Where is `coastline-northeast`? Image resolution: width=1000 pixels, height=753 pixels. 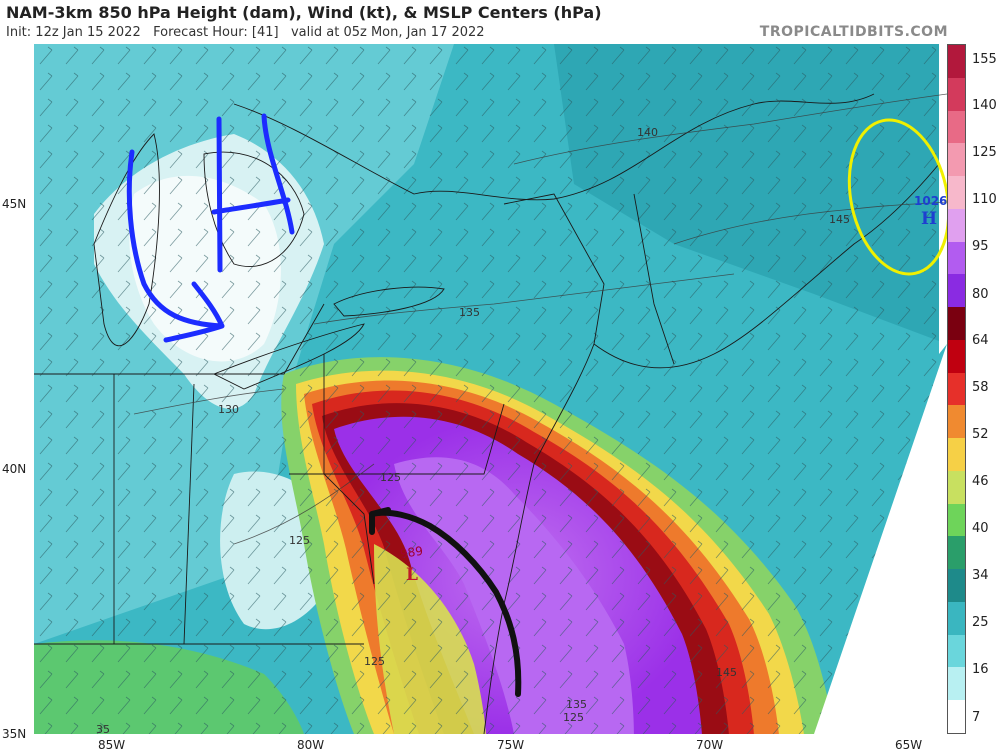 coastline-northeast is located at coordinates (766, 266).